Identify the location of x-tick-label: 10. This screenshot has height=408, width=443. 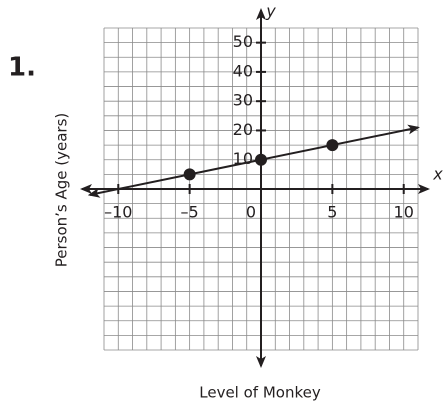
(404, 212).